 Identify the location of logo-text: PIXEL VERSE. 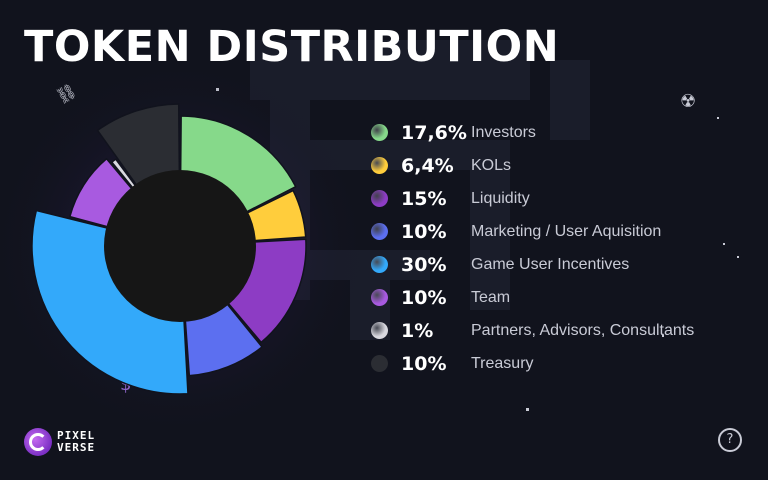
(76, 442).